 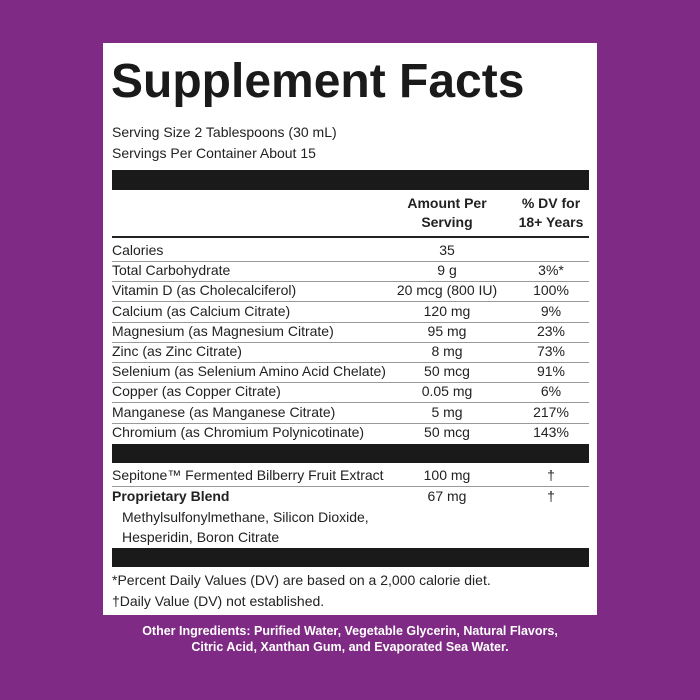 What do you see at coordinates (201, 310) in the screenshot?
I see `nutrient-name: Calcium (as Calcium Citrate)` at bounding box center [201, 310].